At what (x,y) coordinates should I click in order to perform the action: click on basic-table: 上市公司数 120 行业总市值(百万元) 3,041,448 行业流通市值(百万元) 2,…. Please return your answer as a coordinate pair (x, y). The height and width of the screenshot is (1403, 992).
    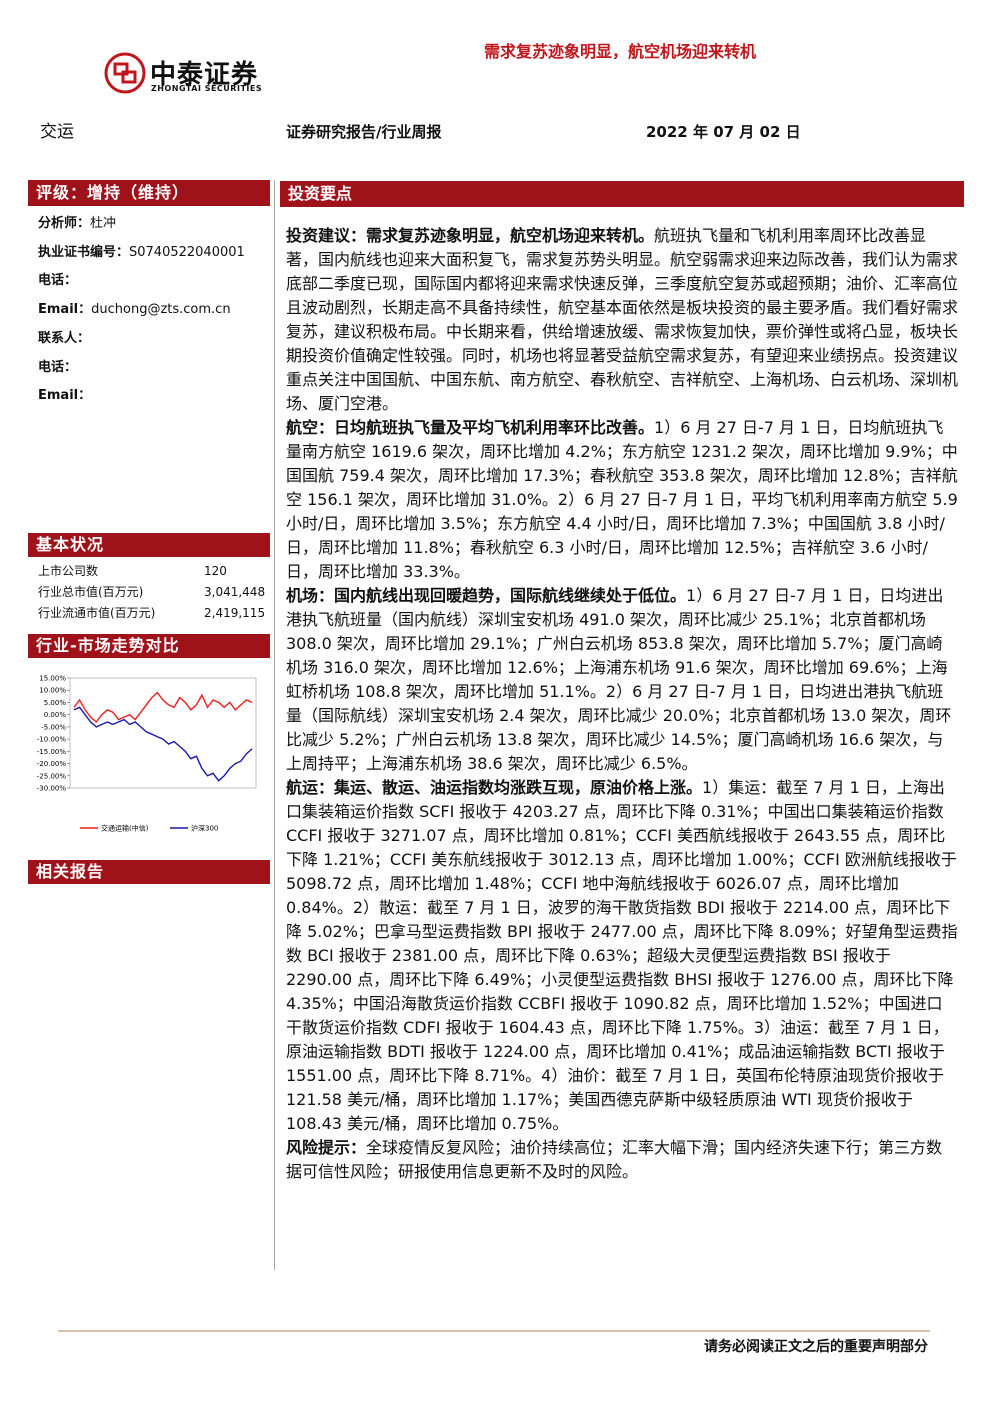
    Looking at the image, I should click on (151, 591).